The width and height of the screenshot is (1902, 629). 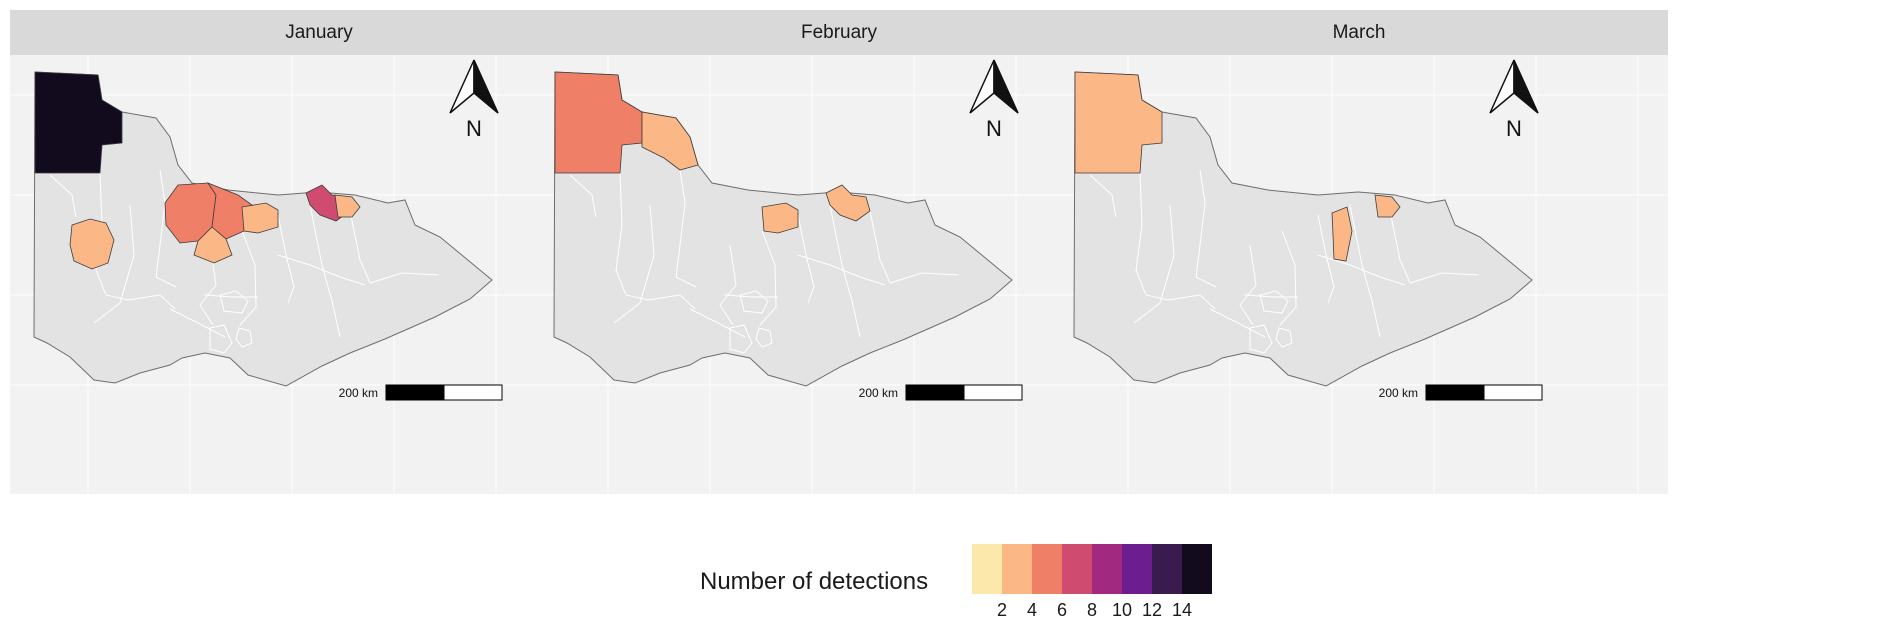 I want to click on legend-colorbar, so click(x=1092, y=569).